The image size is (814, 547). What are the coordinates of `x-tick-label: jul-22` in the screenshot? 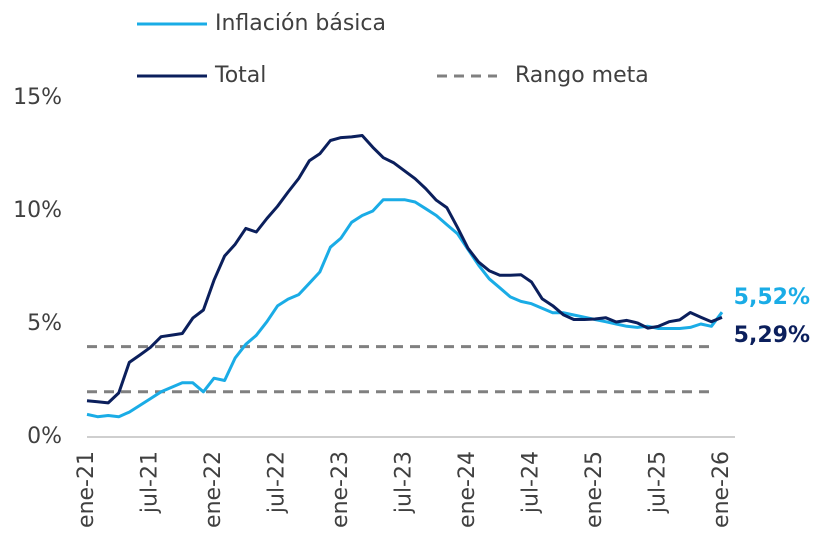 It's located at (277, 482).